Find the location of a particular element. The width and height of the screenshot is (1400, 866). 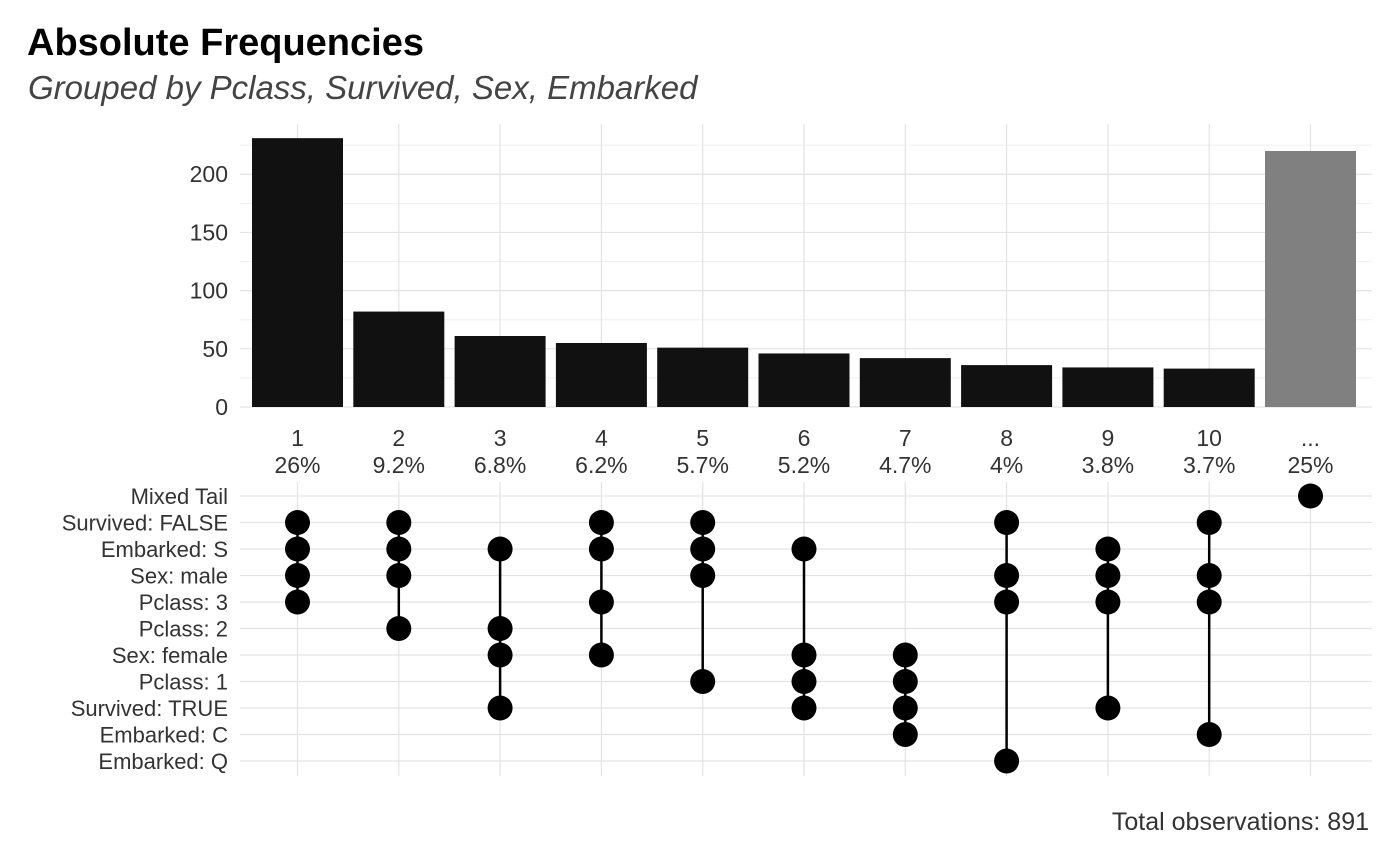

y-tick-label: 150 is located at coordinates (209, 232).